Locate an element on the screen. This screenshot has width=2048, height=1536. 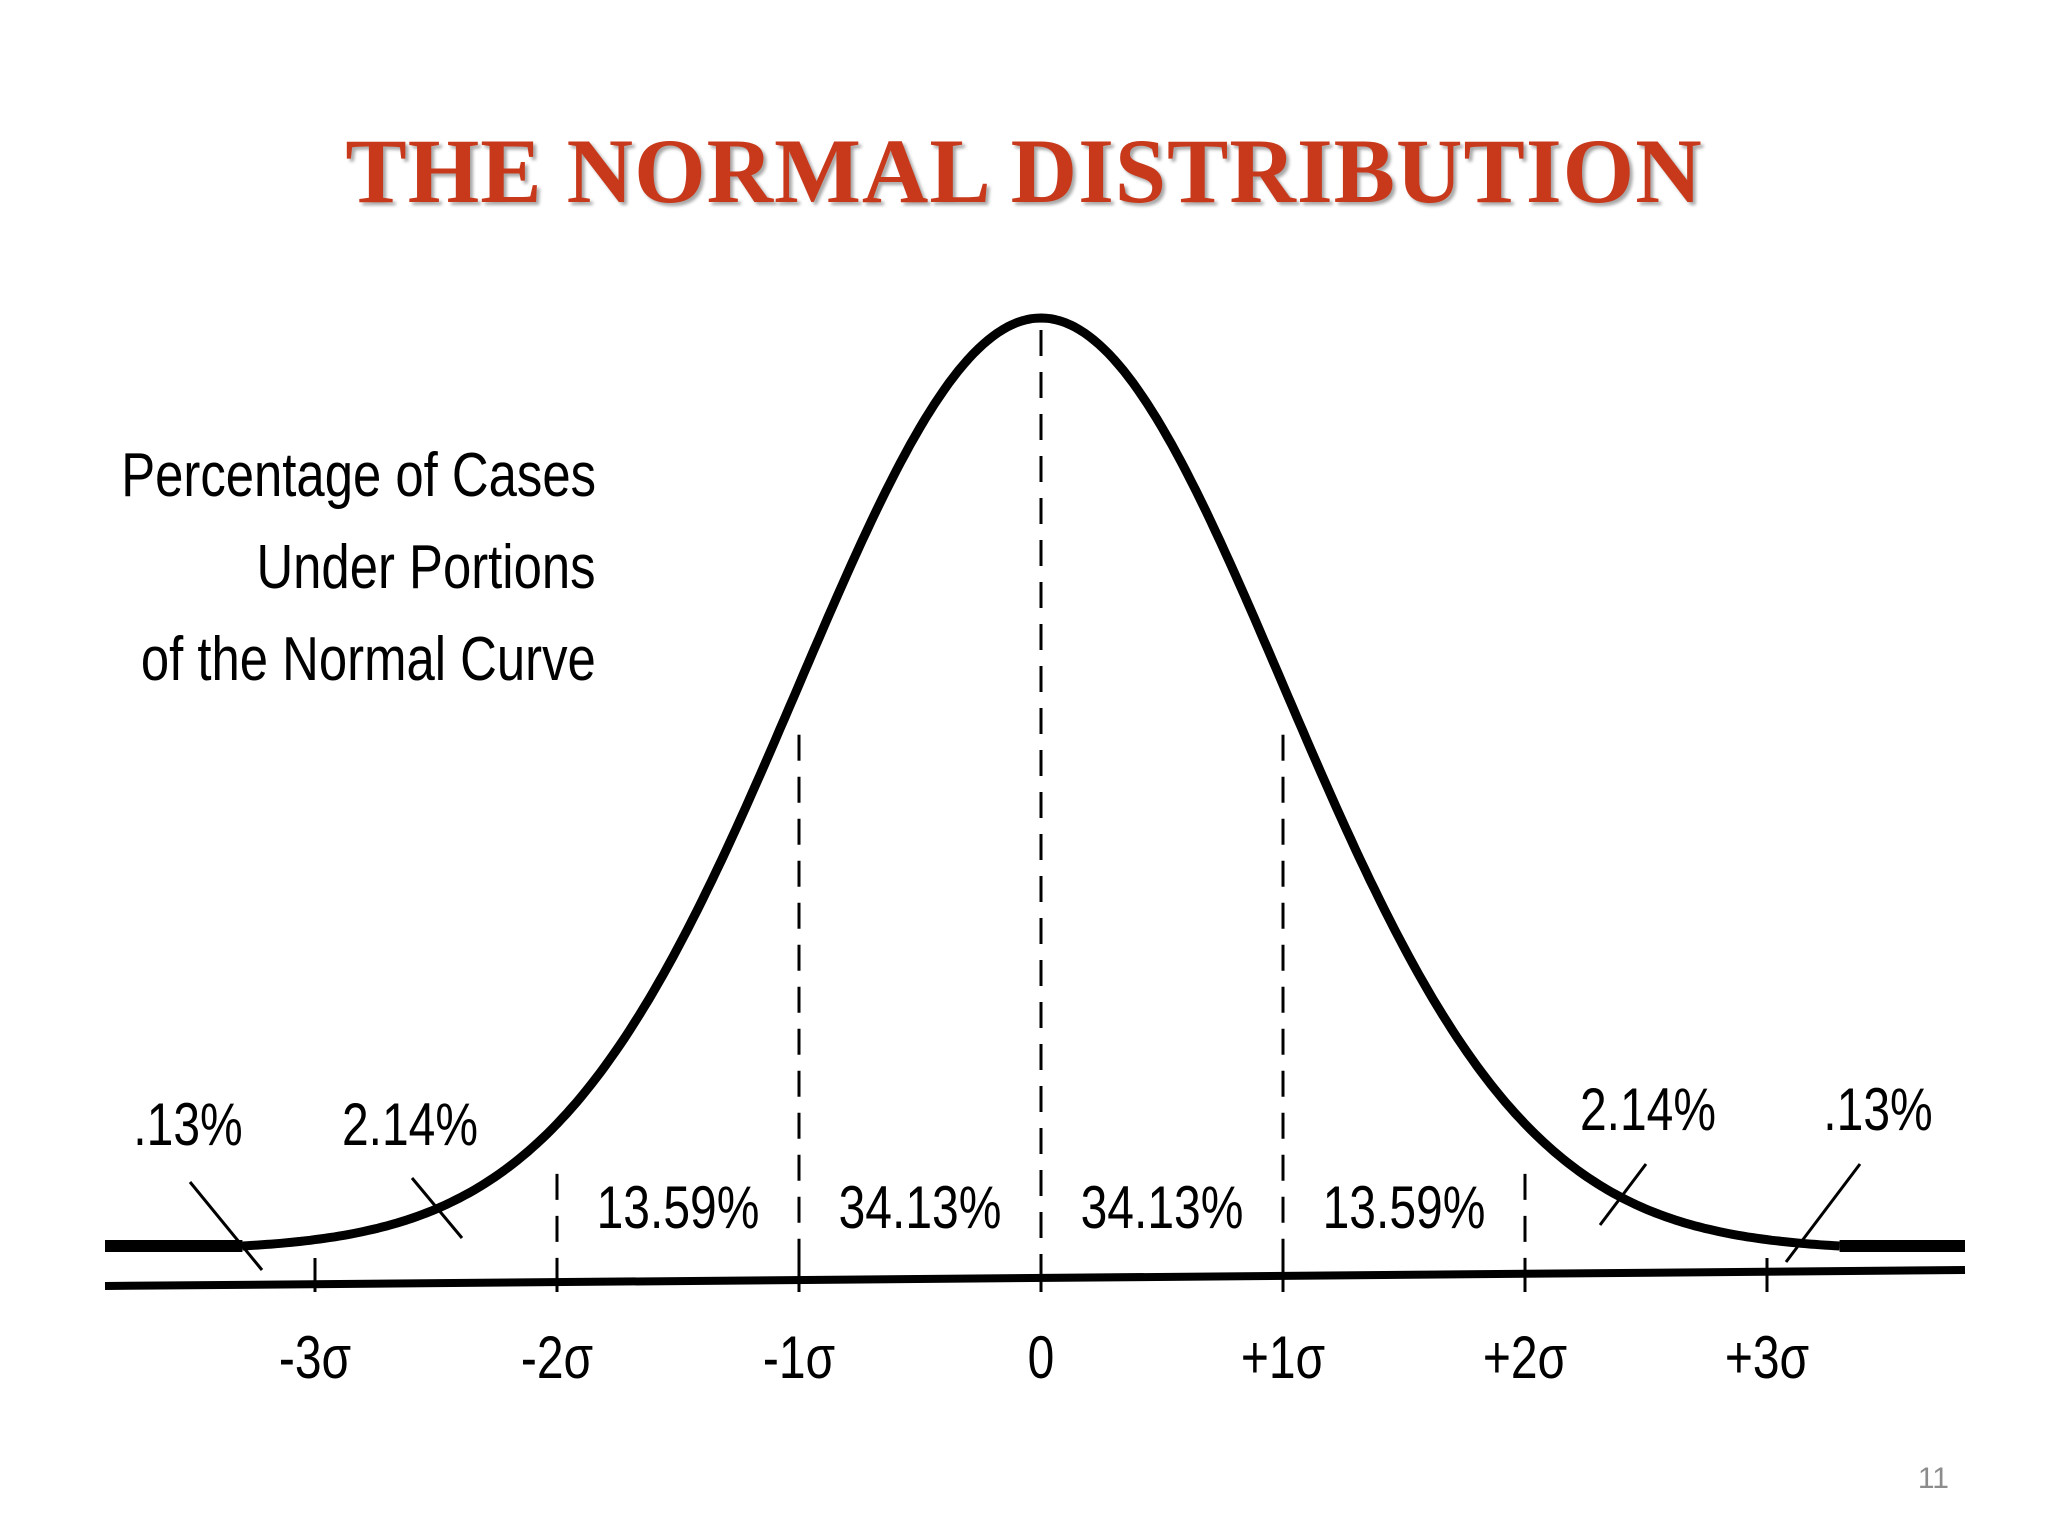
sigma-axis-label: +3σ is located at coordinates (1767, 1357).